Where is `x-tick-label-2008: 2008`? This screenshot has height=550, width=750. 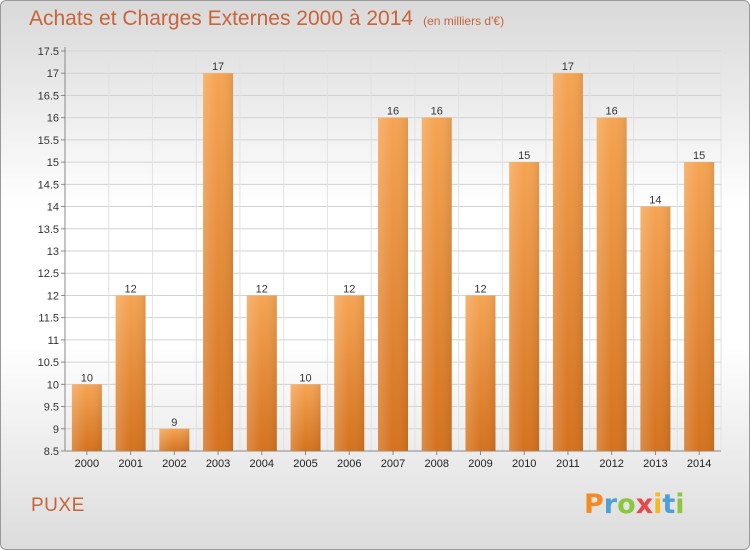 x-tick-label-2008: 2008 is located at coordinates (436, 464).